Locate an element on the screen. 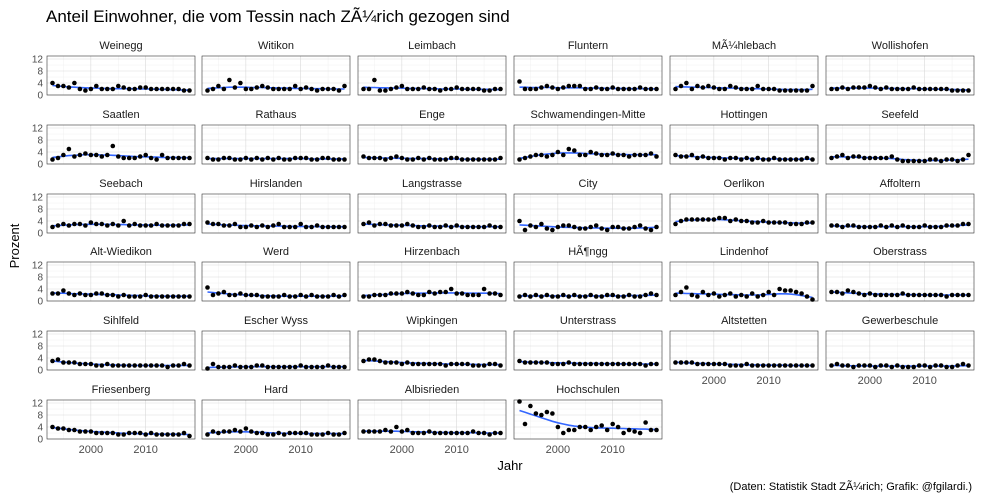  y-tick-label: 0 is located at coordinates (40, 165).